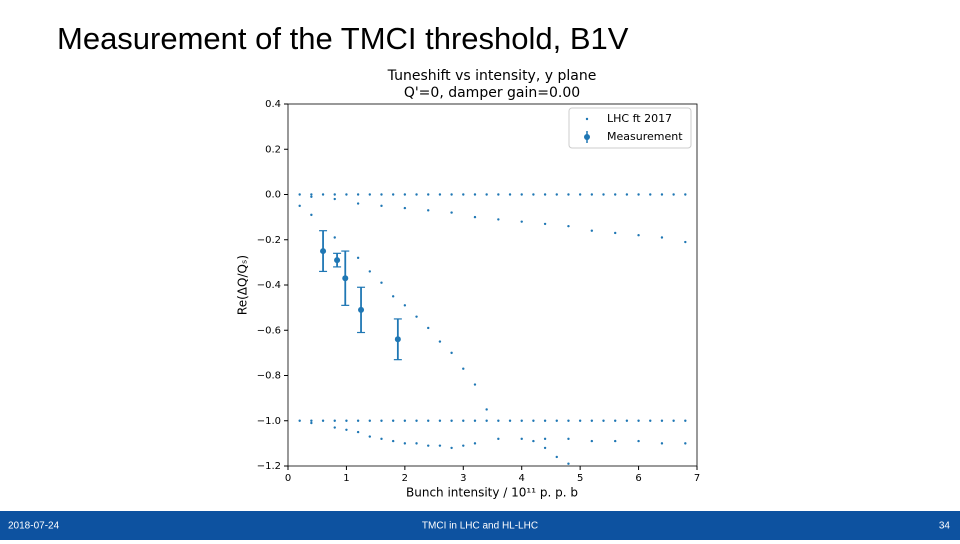 The height and width of the screenshot is (544, 960). I want to click on y-tick-label: −0.6, so click(269, 330).